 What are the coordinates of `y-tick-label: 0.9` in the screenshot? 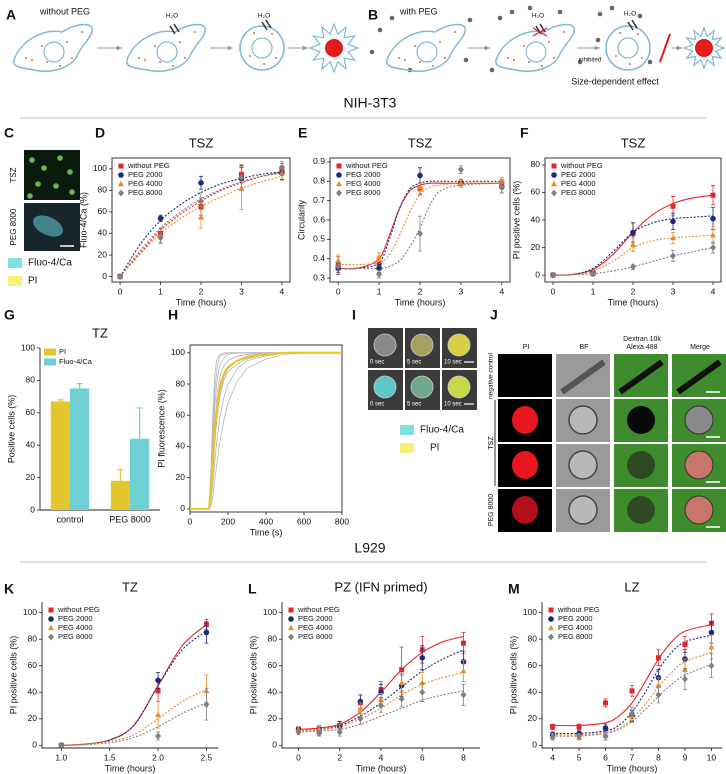 It's located at (319, 161).